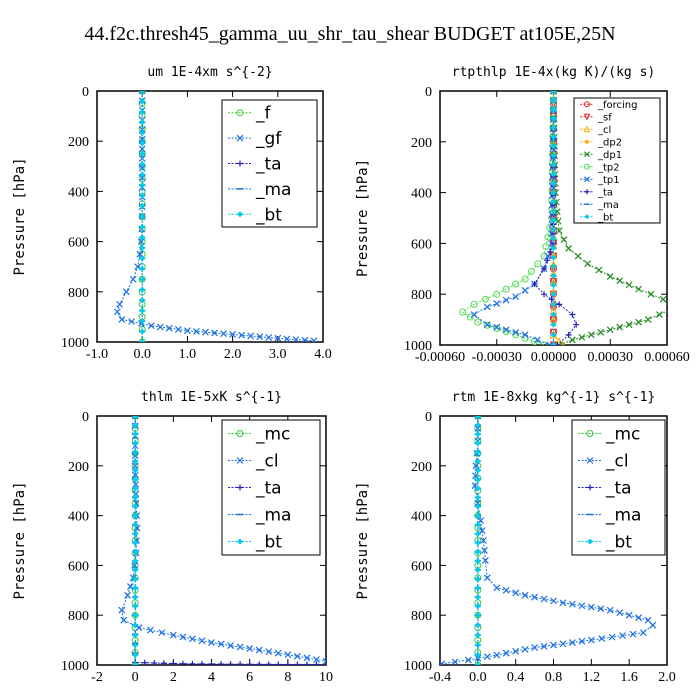 This screenshot has width=700, height=700. Describe the element at coordinates (617, 160) in the screenshot. I see `legend-box` at that location.